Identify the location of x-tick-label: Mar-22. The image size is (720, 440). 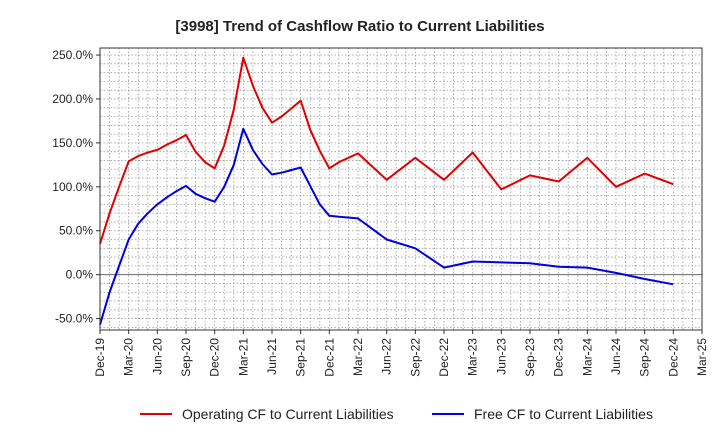
(358, 357).